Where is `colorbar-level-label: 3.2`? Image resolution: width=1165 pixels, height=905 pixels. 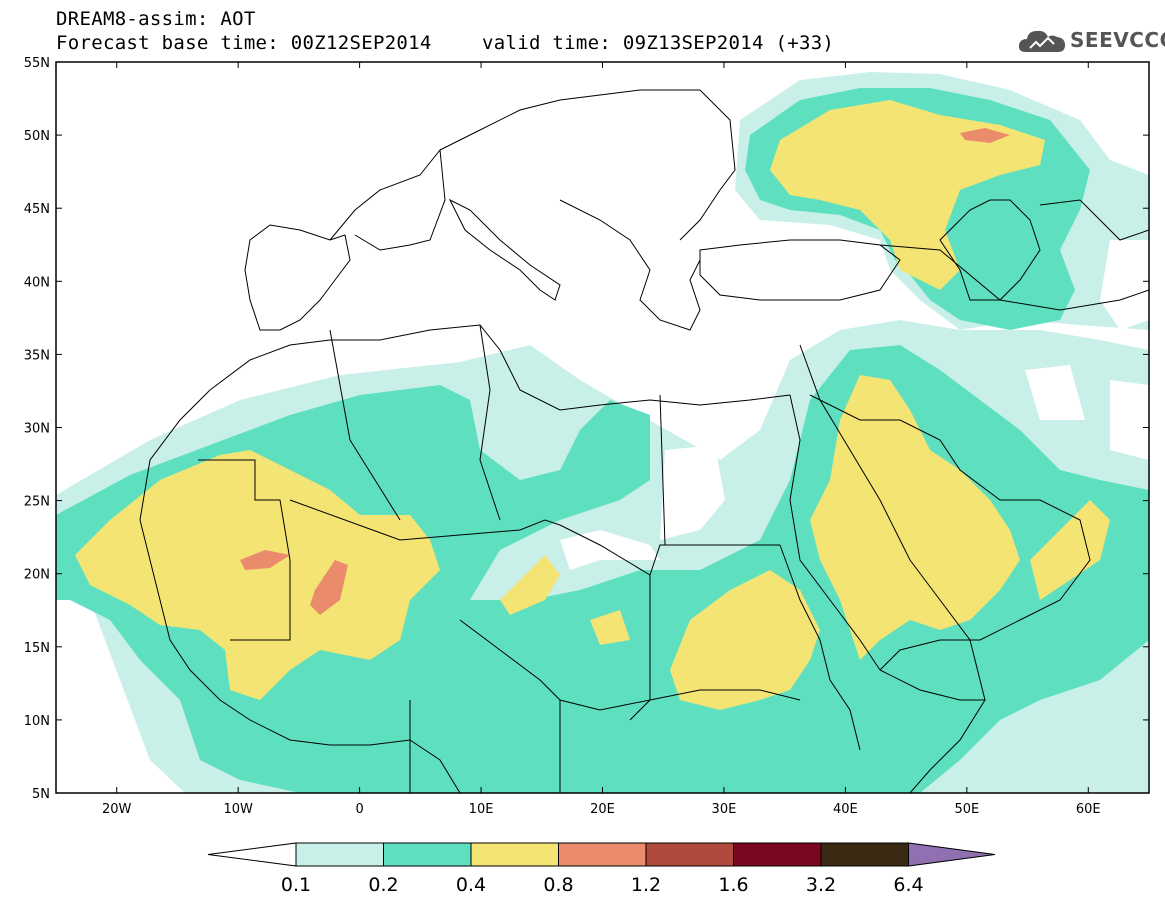 colorbar-level-label: 3.2 is located at coordinates (821, 885).